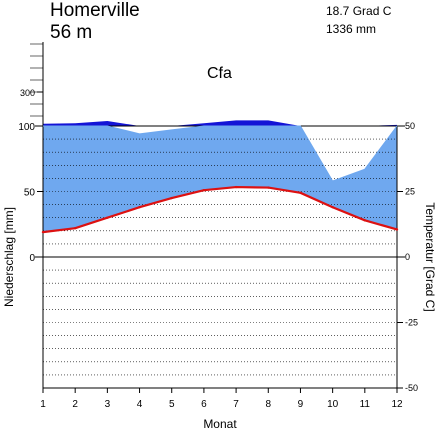 This screenshot has height=430, width=437. Describe the element at coordinates (204, 404) in the screenshot. I see `x-tick-label: 6` at that location.